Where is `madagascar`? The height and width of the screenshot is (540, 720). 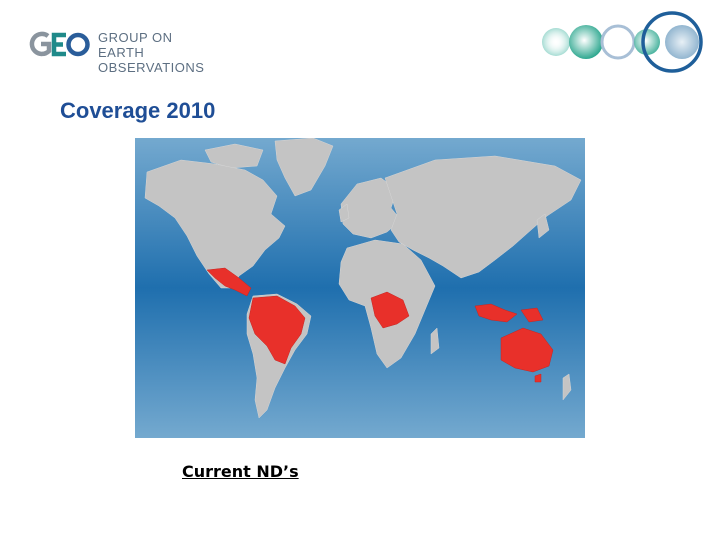 madagascar is located at coordinates (435, 341).